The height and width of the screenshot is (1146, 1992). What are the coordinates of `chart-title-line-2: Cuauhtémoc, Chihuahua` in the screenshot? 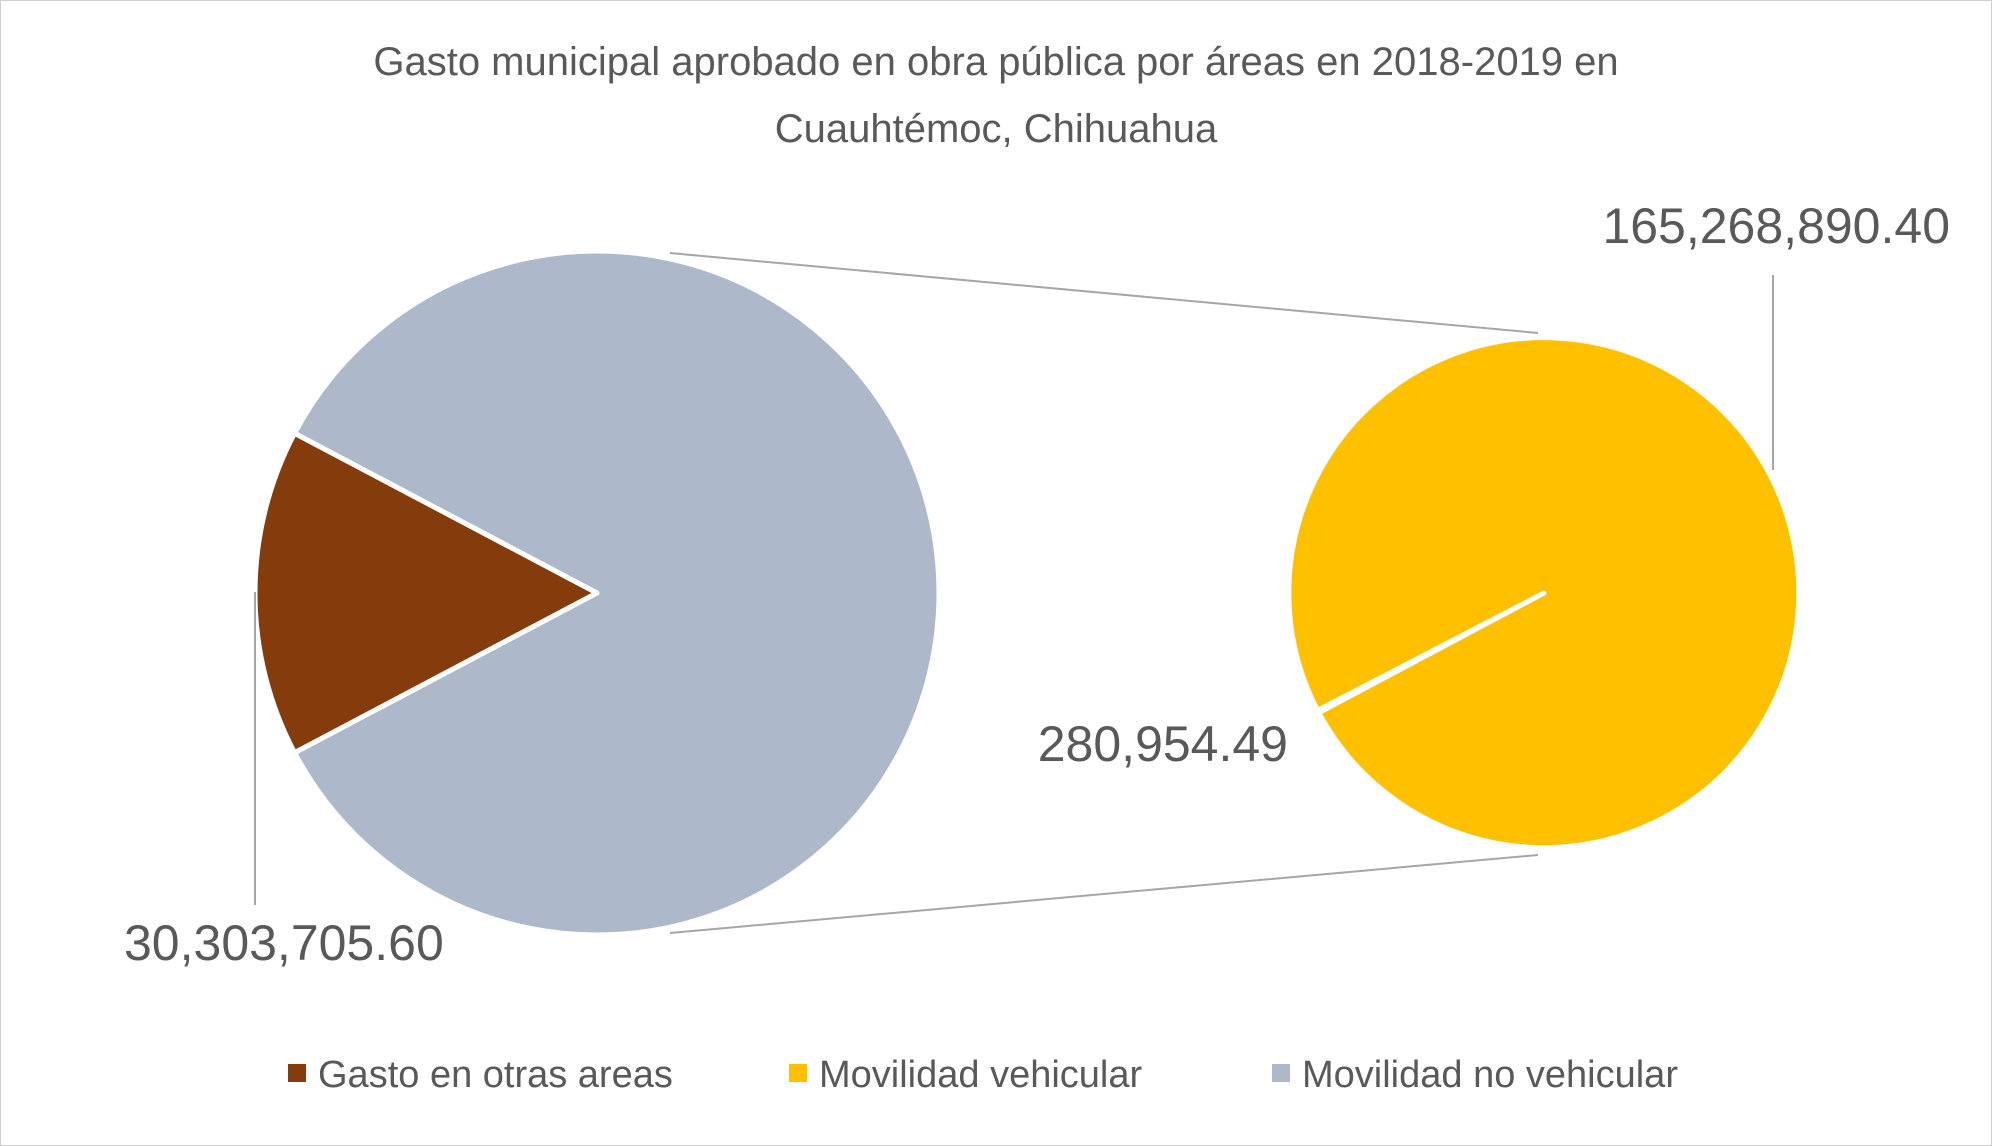 It's located at (996, 129).